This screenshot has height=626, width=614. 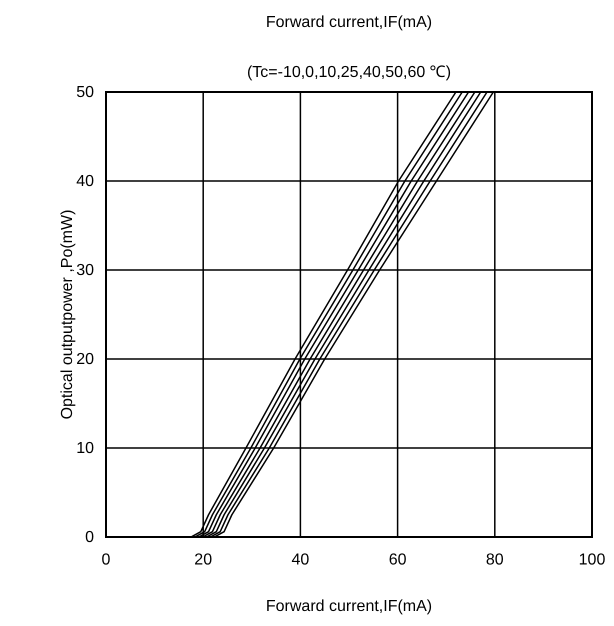 What do you see at coordinates (85, 93) in the screenshot?
I see `y-tick-label: 50` at bounding box center [85, 93].